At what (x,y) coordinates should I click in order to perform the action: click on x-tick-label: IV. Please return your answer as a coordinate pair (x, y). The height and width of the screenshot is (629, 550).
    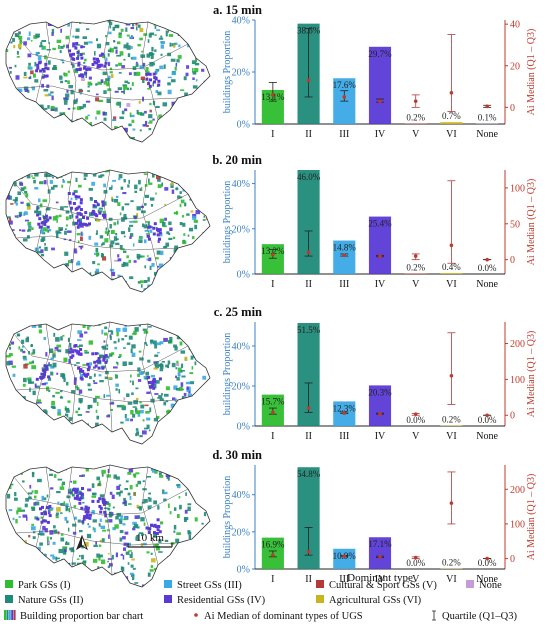
    Looking at the image, I should click on (380, 436).